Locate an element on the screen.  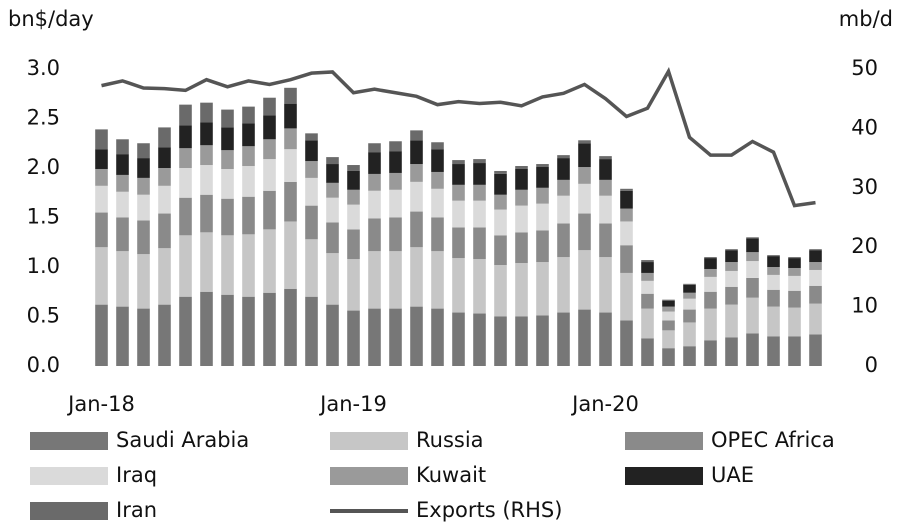
legend-label: Saudi Arabia is located at coordinates (182, 440).